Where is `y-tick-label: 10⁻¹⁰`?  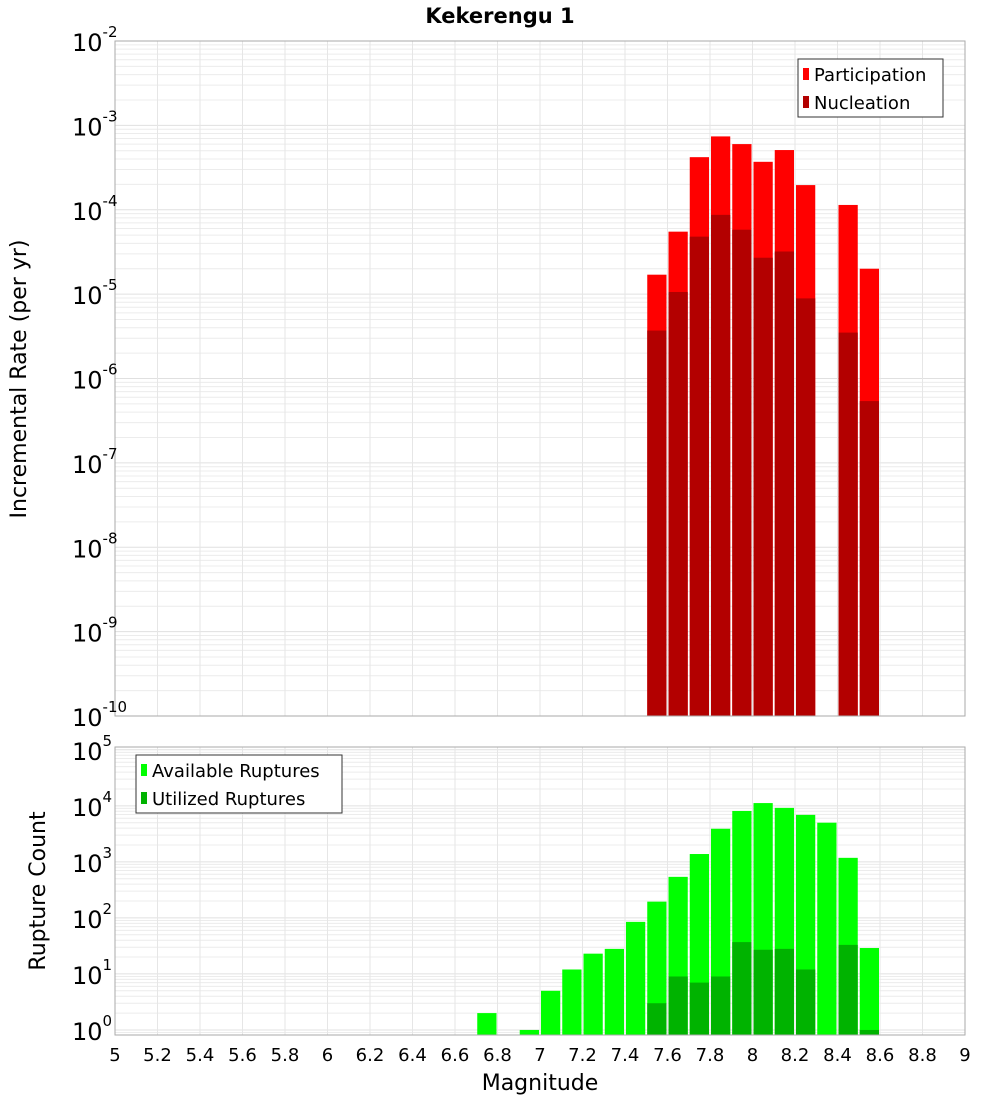
y-tick-label: 10⁻¹⁰ is located at coordinates (99, 715).